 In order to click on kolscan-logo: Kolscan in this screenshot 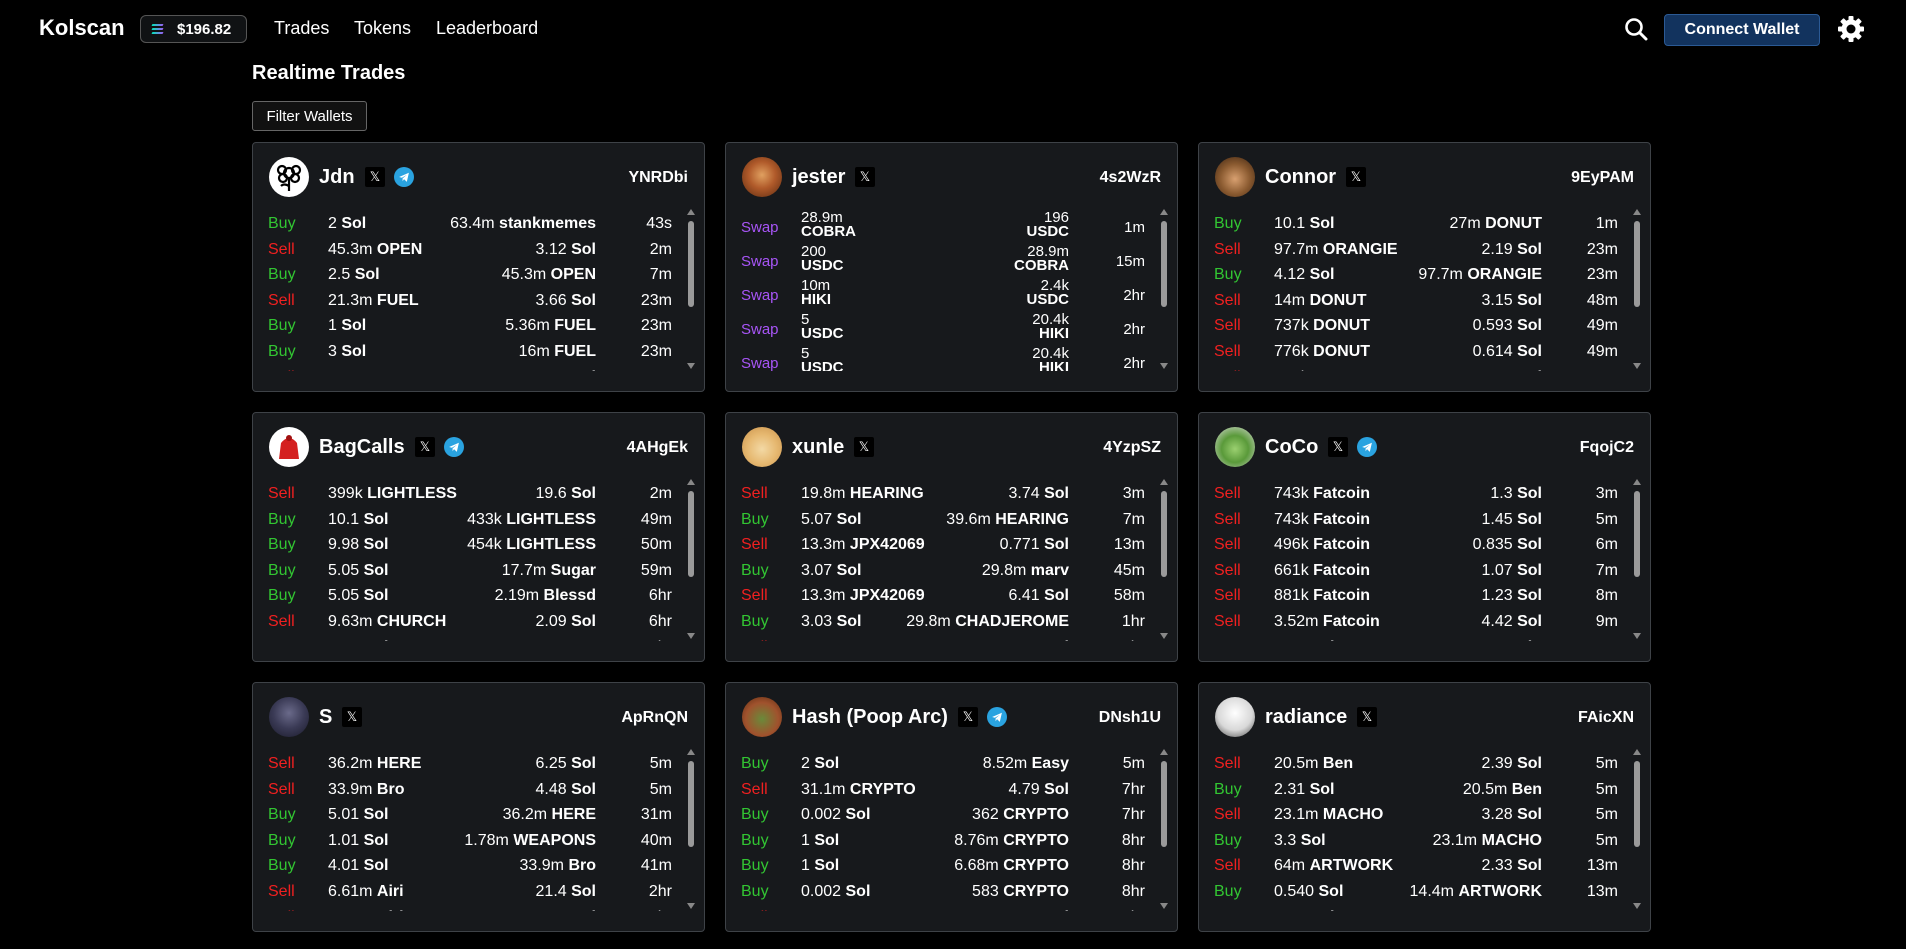, I will do `click(82, 27)`.